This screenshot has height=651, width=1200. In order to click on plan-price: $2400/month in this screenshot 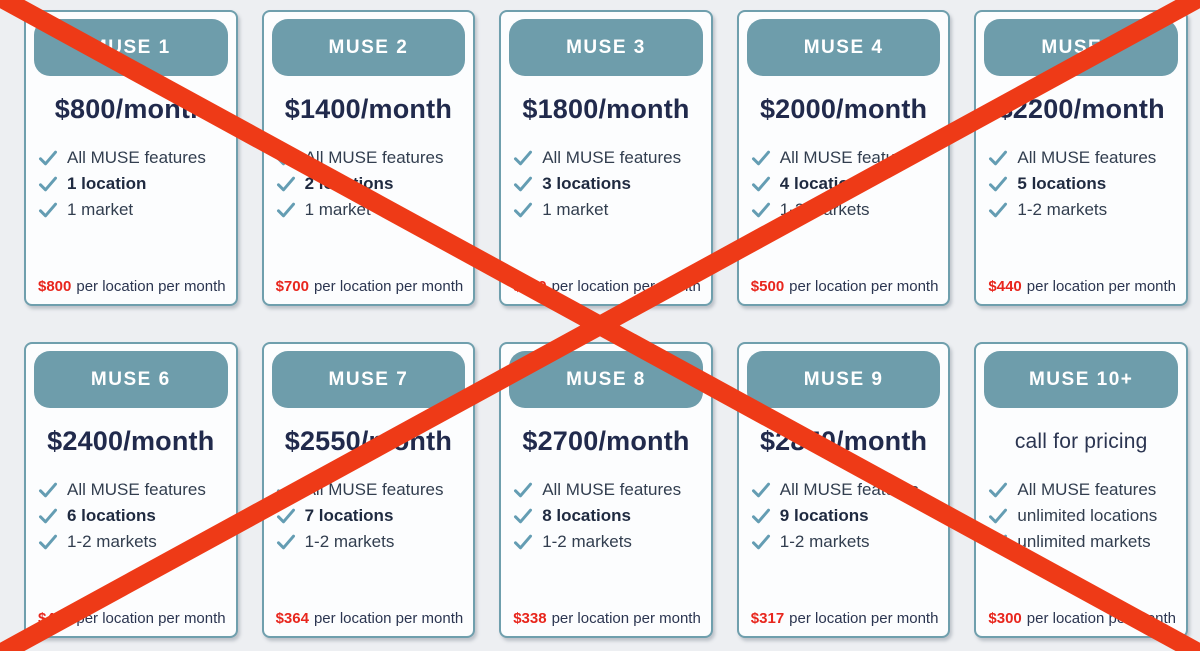, I will do `click(131, 441)`.